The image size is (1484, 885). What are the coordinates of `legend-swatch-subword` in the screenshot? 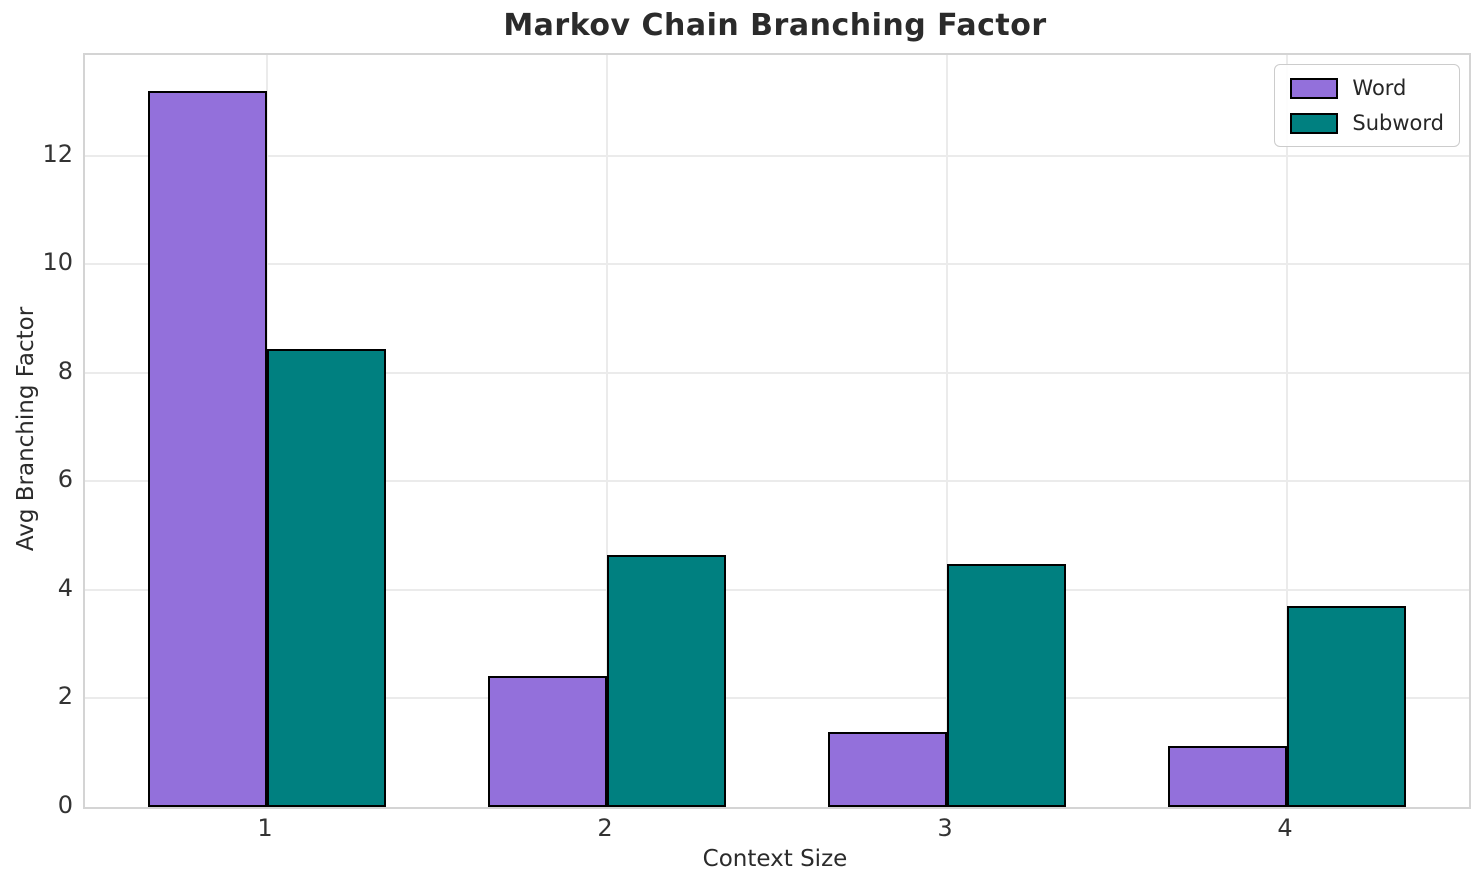 It's located at (1314, 123).